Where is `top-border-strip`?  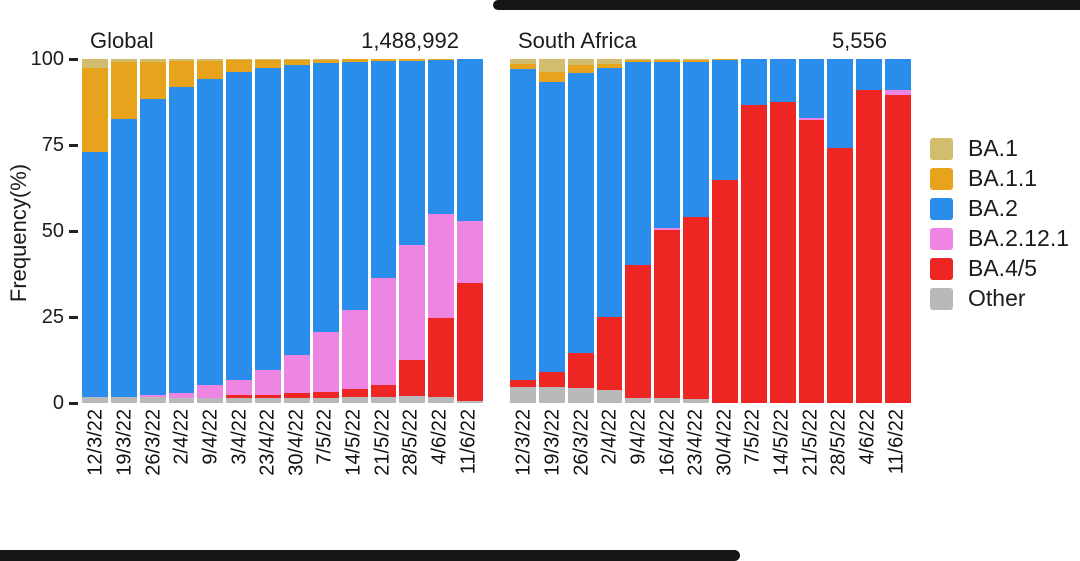 top-border-strip is located at coordinates (786, 5).